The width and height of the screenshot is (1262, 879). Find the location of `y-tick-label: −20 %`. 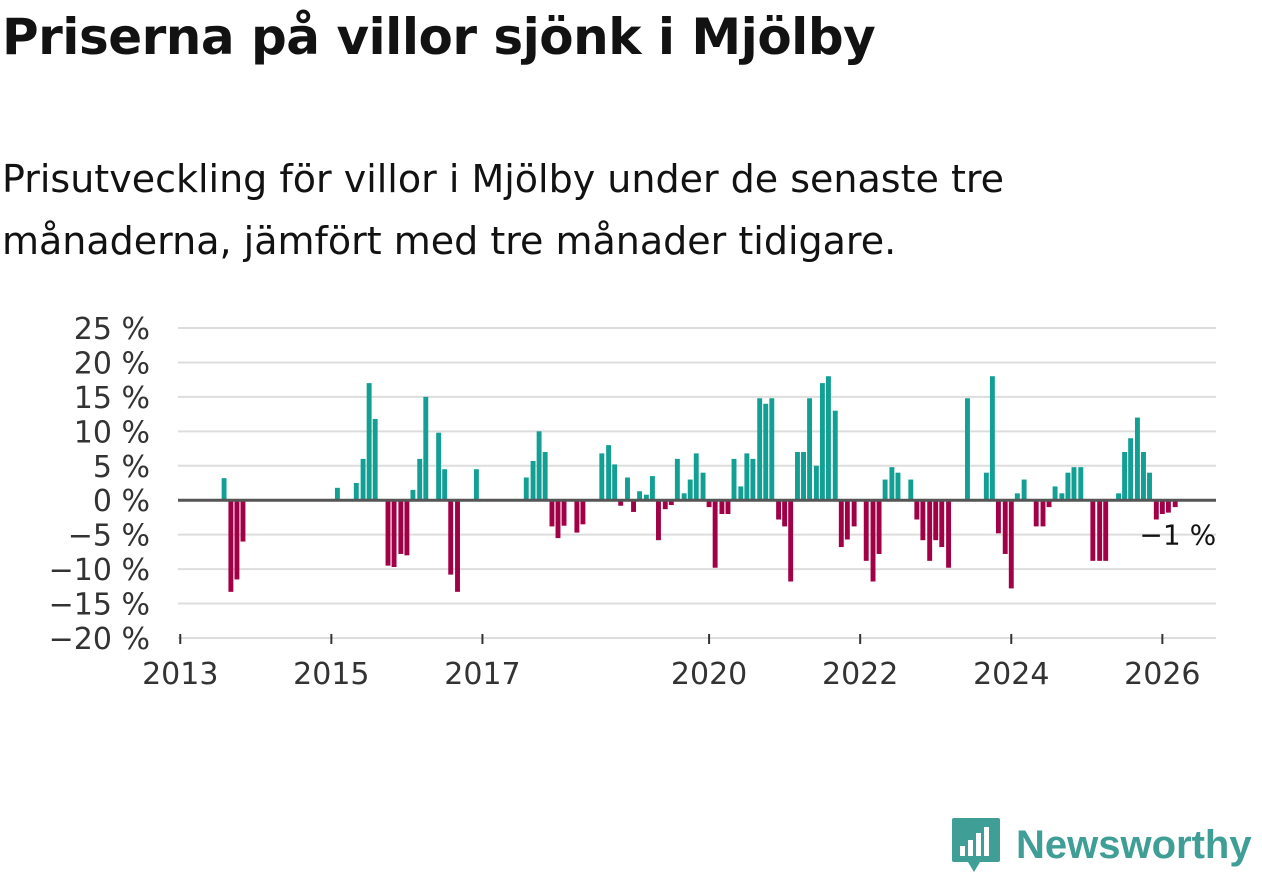

y-tick-label: −20 % is located at coordinates (99, 639).